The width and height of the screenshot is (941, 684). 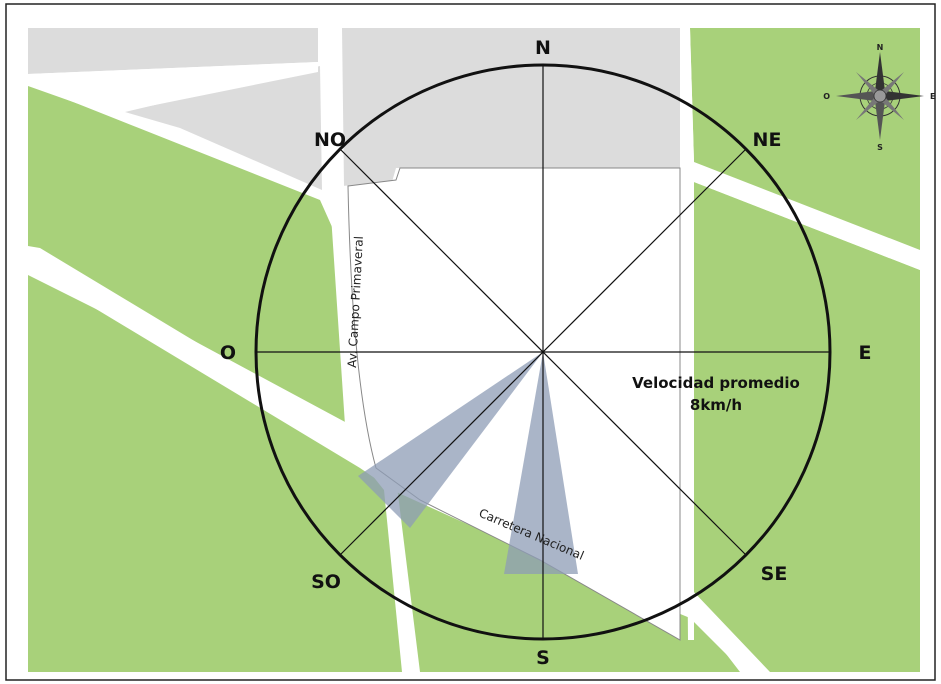 I want to click on direction-label-se: SE, so click(x=774, y=574).